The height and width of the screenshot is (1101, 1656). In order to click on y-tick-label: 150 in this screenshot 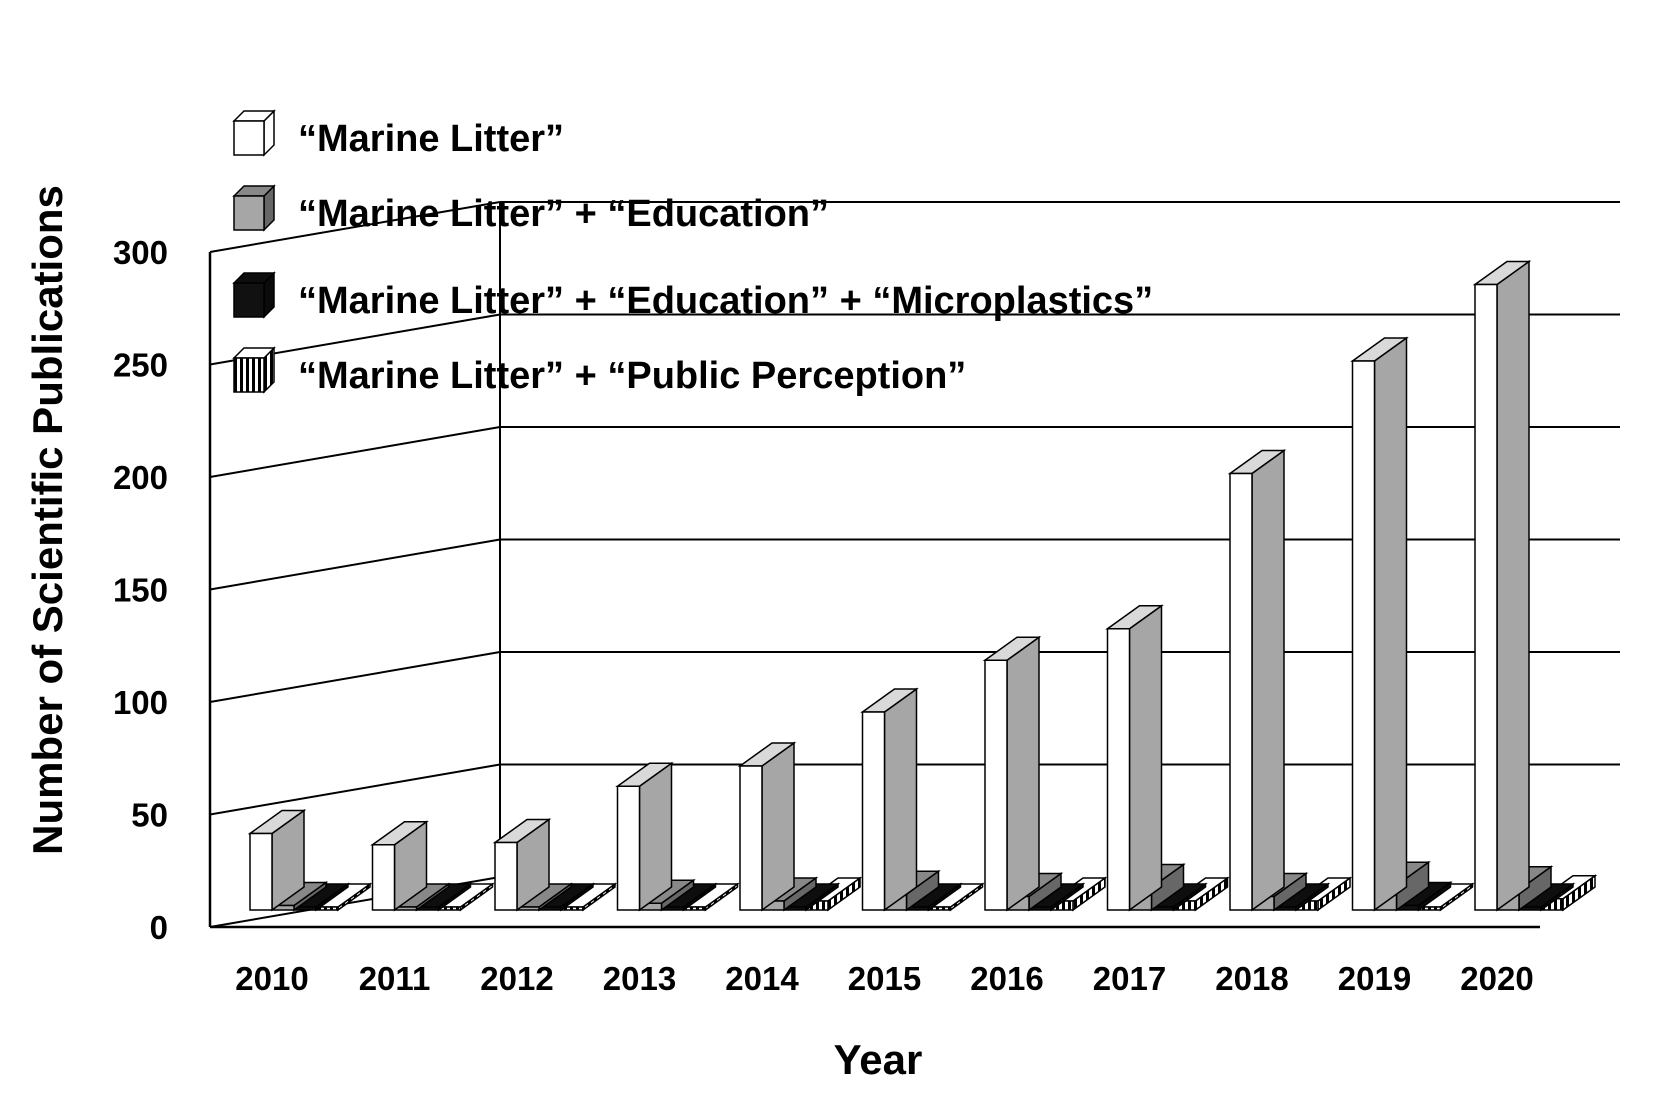, I will do `click(140, 590)`.